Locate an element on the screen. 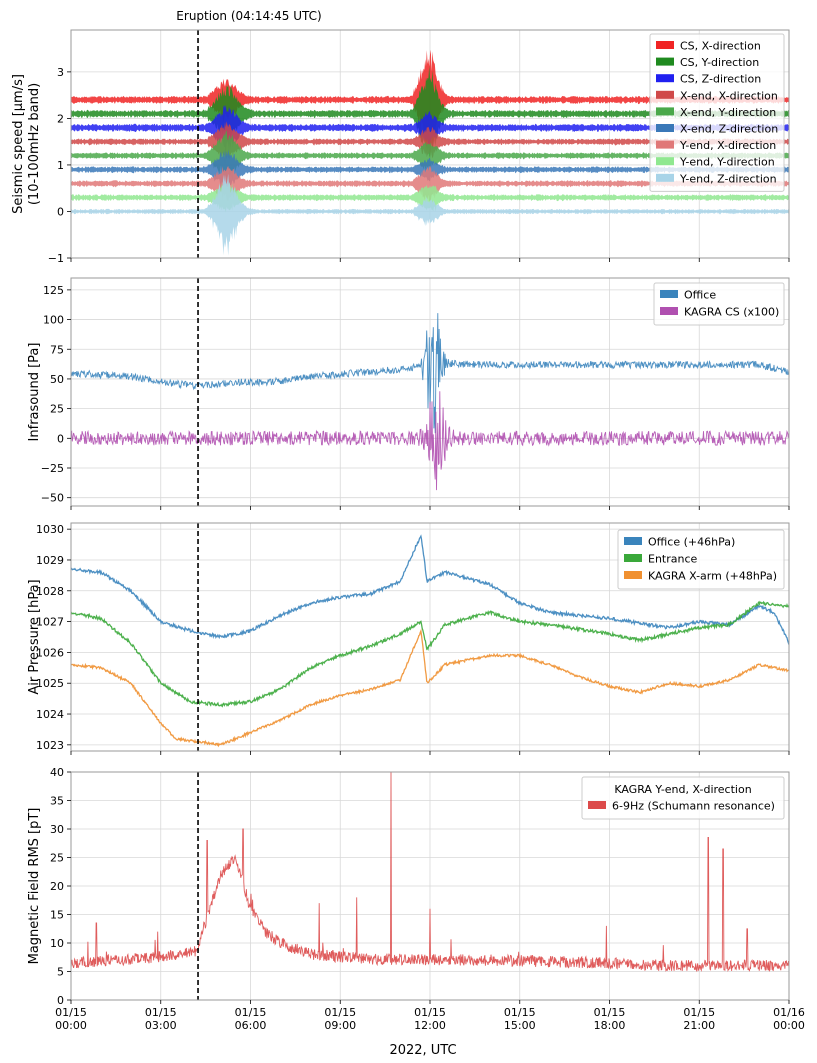 Image resolution: width=817 pixels, height=1063 pixels. y-tick-label: 40 is located at coordinates (57, 772).